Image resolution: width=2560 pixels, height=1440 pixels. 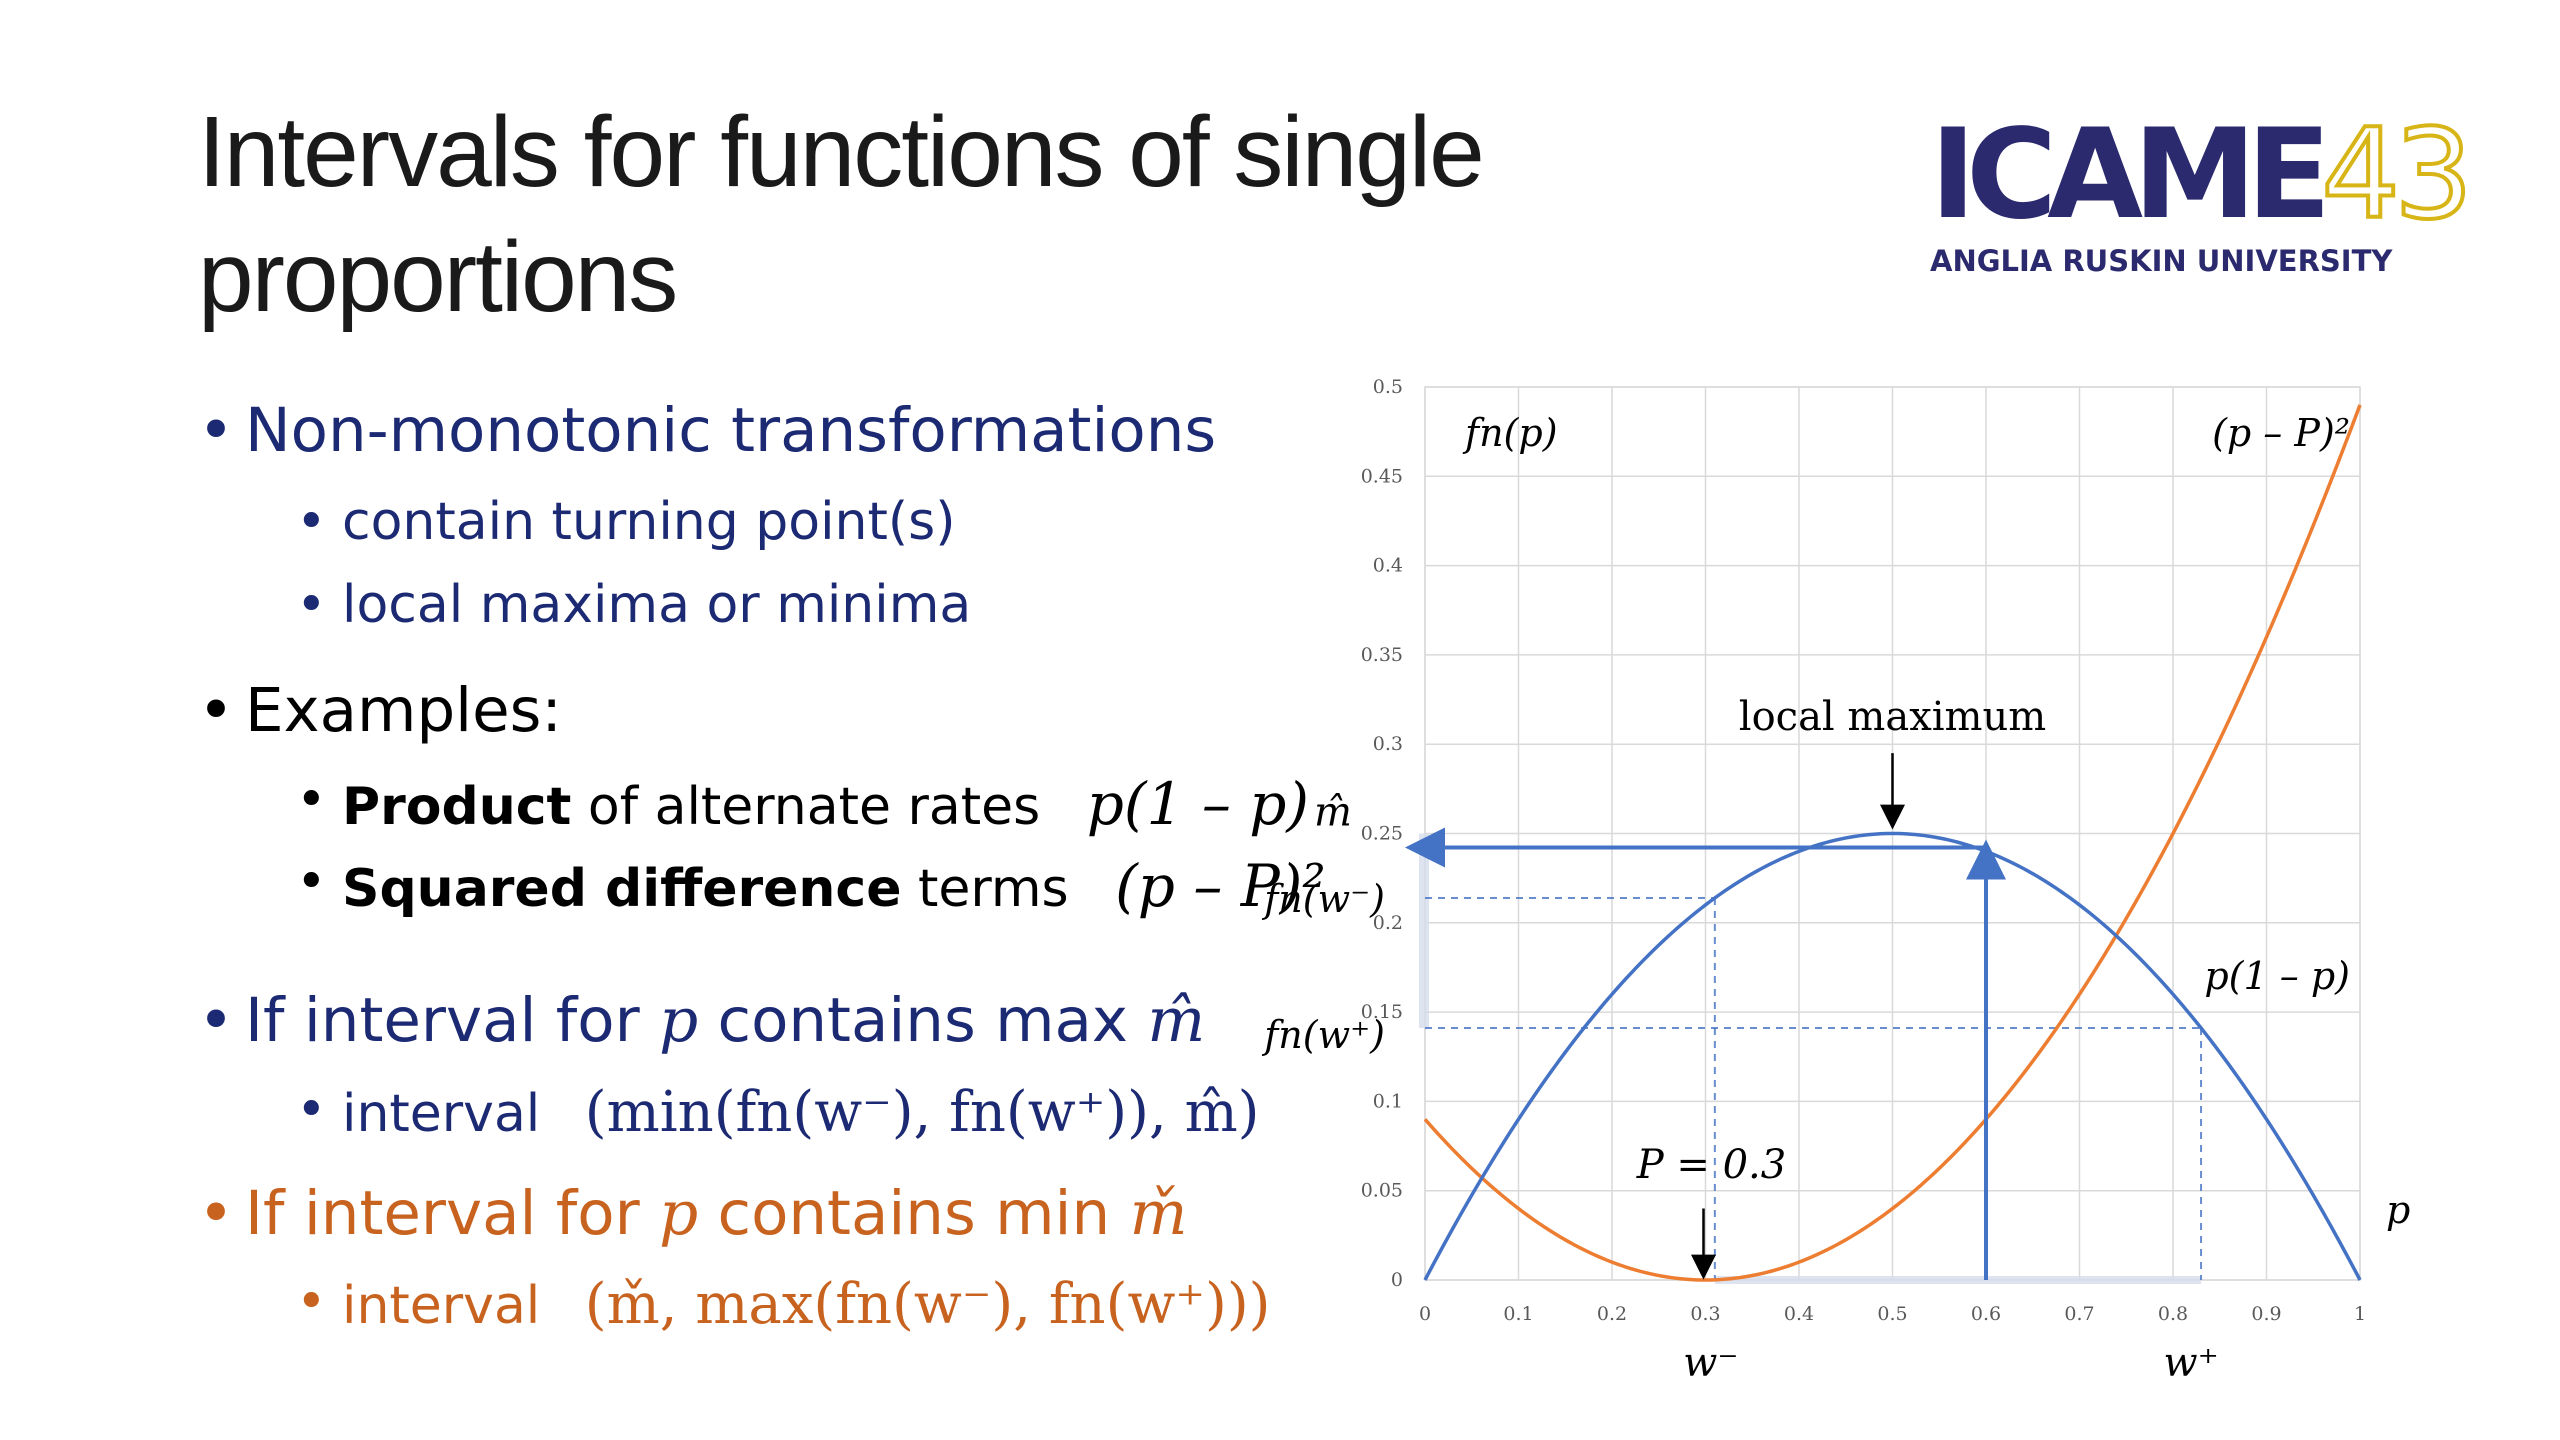 I want to click on y-tick-label: 0.35, so click(x=1382, y=655).